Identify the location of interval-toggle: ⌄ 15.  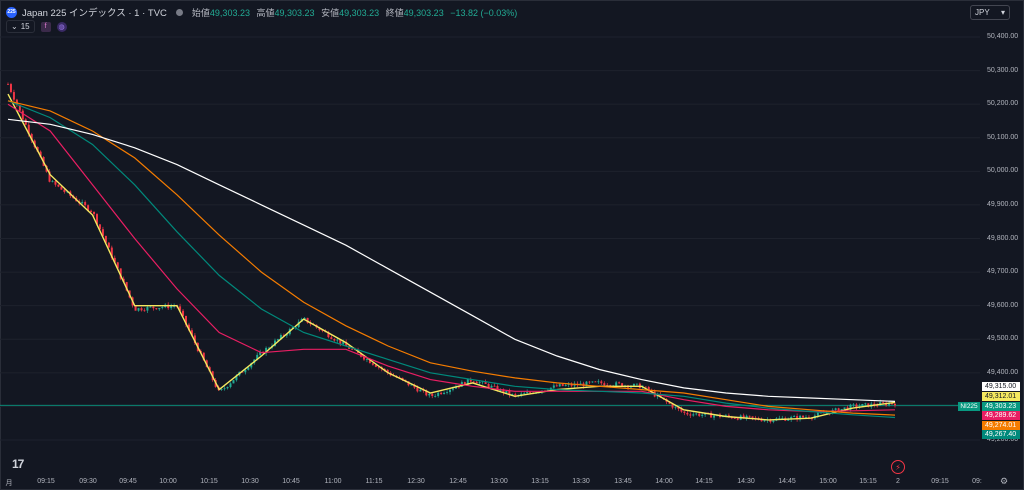
(20, 26).